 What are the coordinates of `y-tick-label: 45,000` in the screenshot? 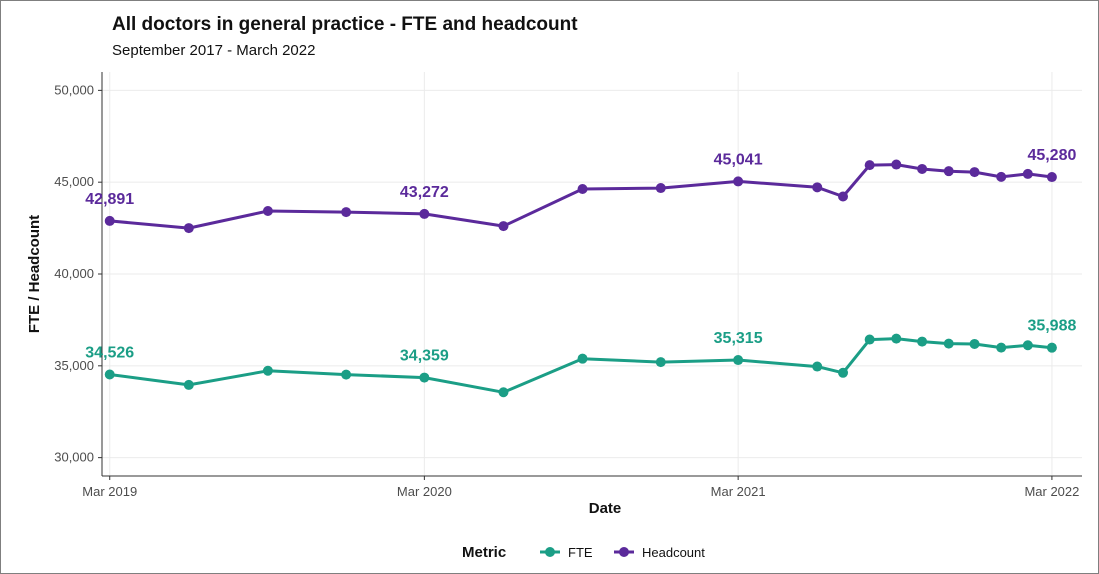 It's located at (74, 181).